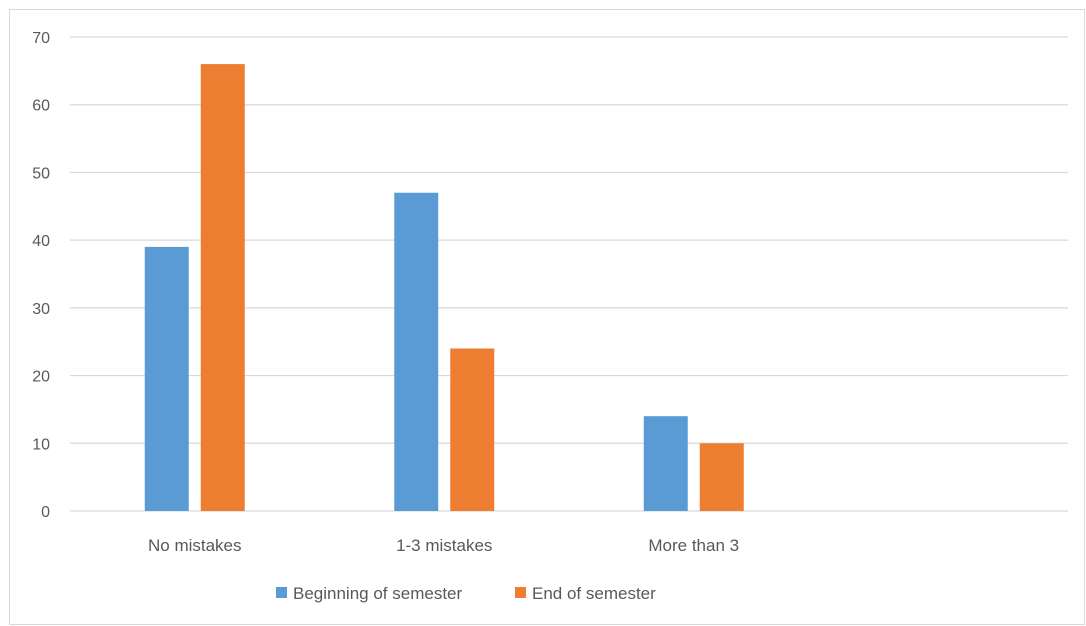  Describe the element at coordinates (377, 593) in the screenshot. I see `legend-label: Beginning of semester` at that location.